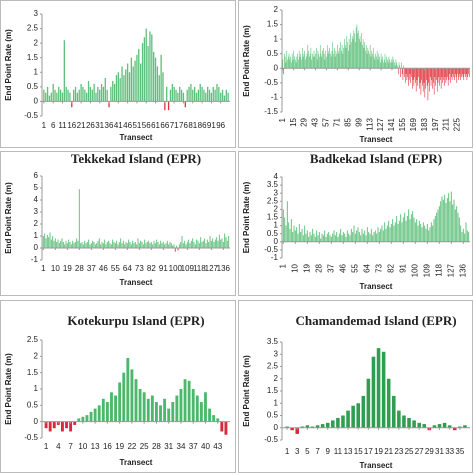  I want to click on x-tick-label: 1, so click(287, 451).